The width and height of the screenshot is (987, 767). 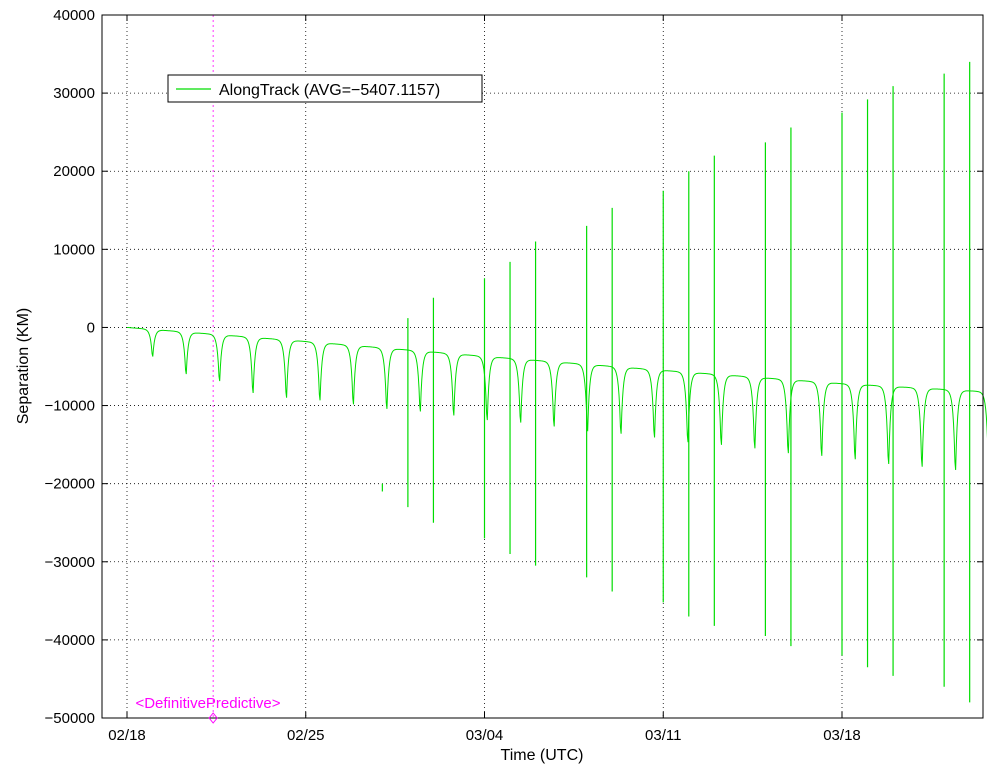 What do you see at coordinates (74, 93) in the screenshot?
I see `y-tick-label: 30000` at bounding box center [74, 93].